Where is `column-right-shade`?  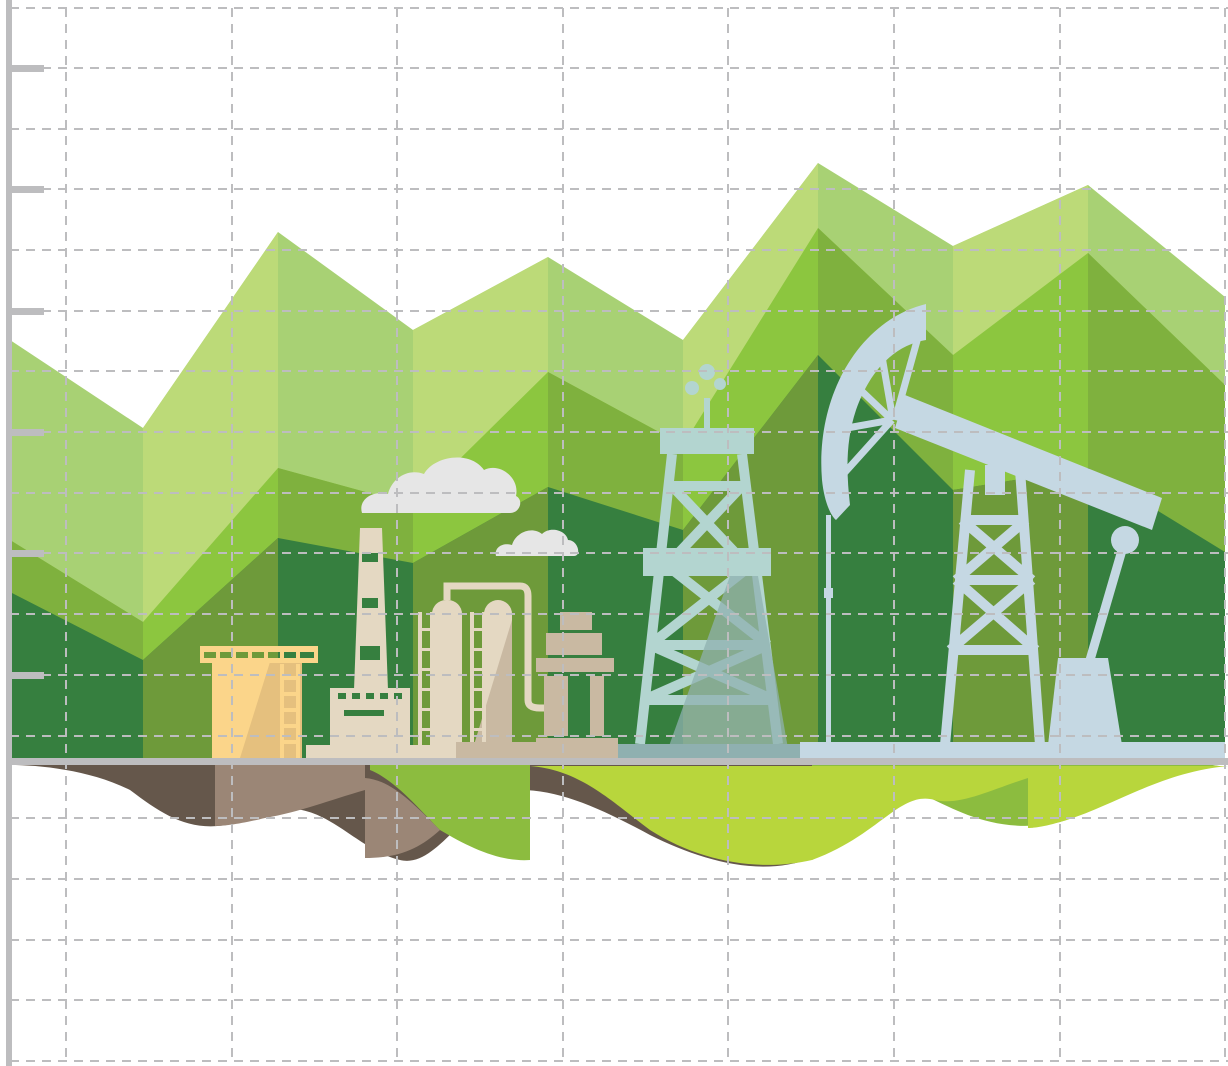 column-right-shade is located at coordinates (491, 689).